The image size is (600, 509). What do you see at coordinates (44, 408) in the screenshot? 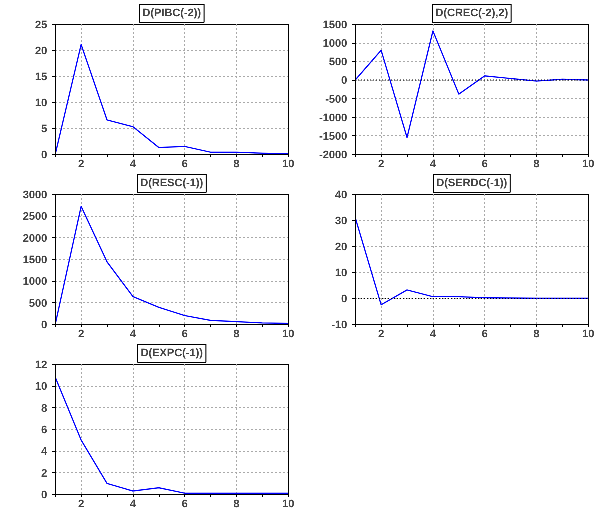
I see `y-tick-label: 8` at bounding box center [44, 408].